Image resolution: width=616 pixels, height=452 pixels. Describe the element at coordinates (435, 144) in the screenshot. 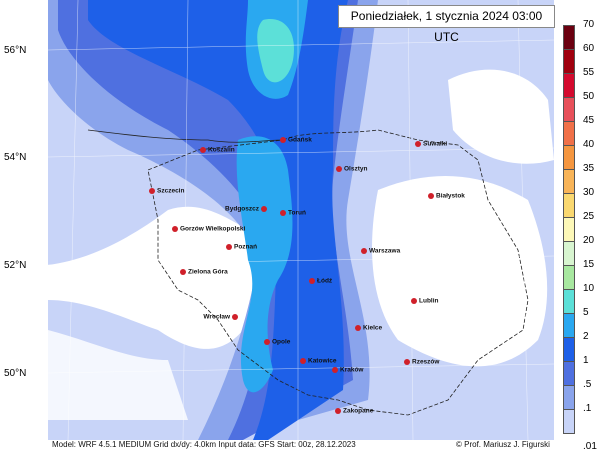

I see `city-label: Suwałki` at that location.